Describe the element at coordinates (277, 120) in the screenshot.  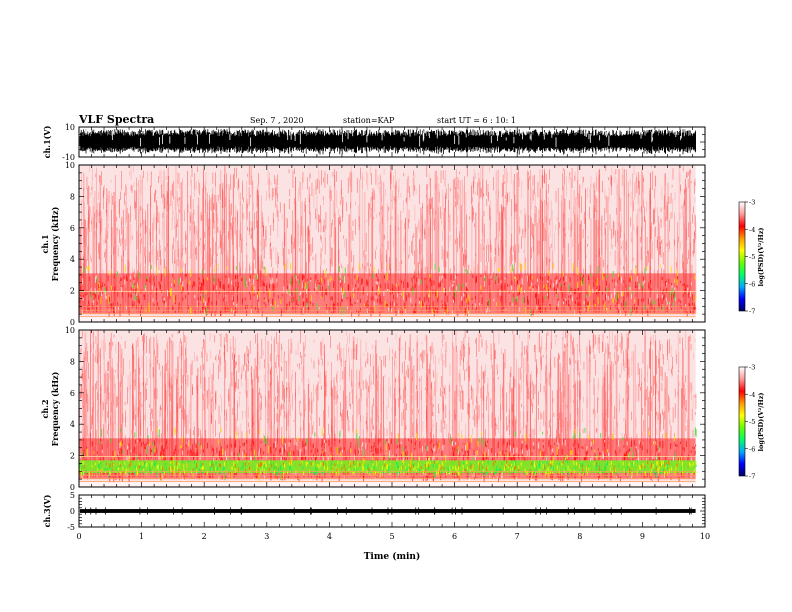
I see `date-label: Sep. 7 , 2020` at that location.